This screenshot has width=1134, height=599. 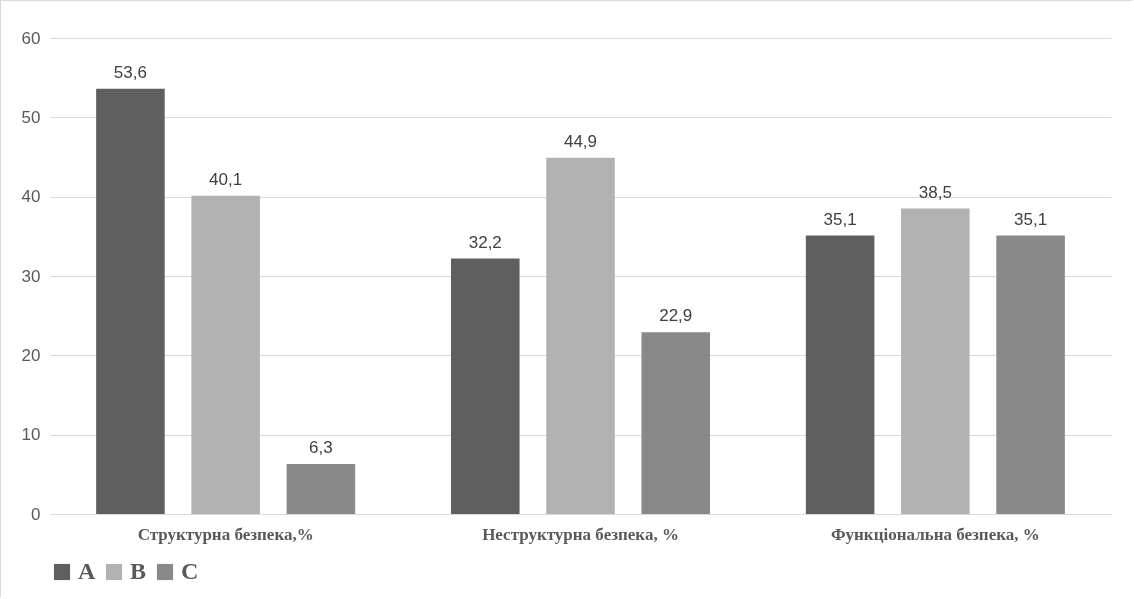 What do you see at coordinates (36, 514) in the screenshot?
I see `y-tick-label: 0` at bounding box center [36, 514].